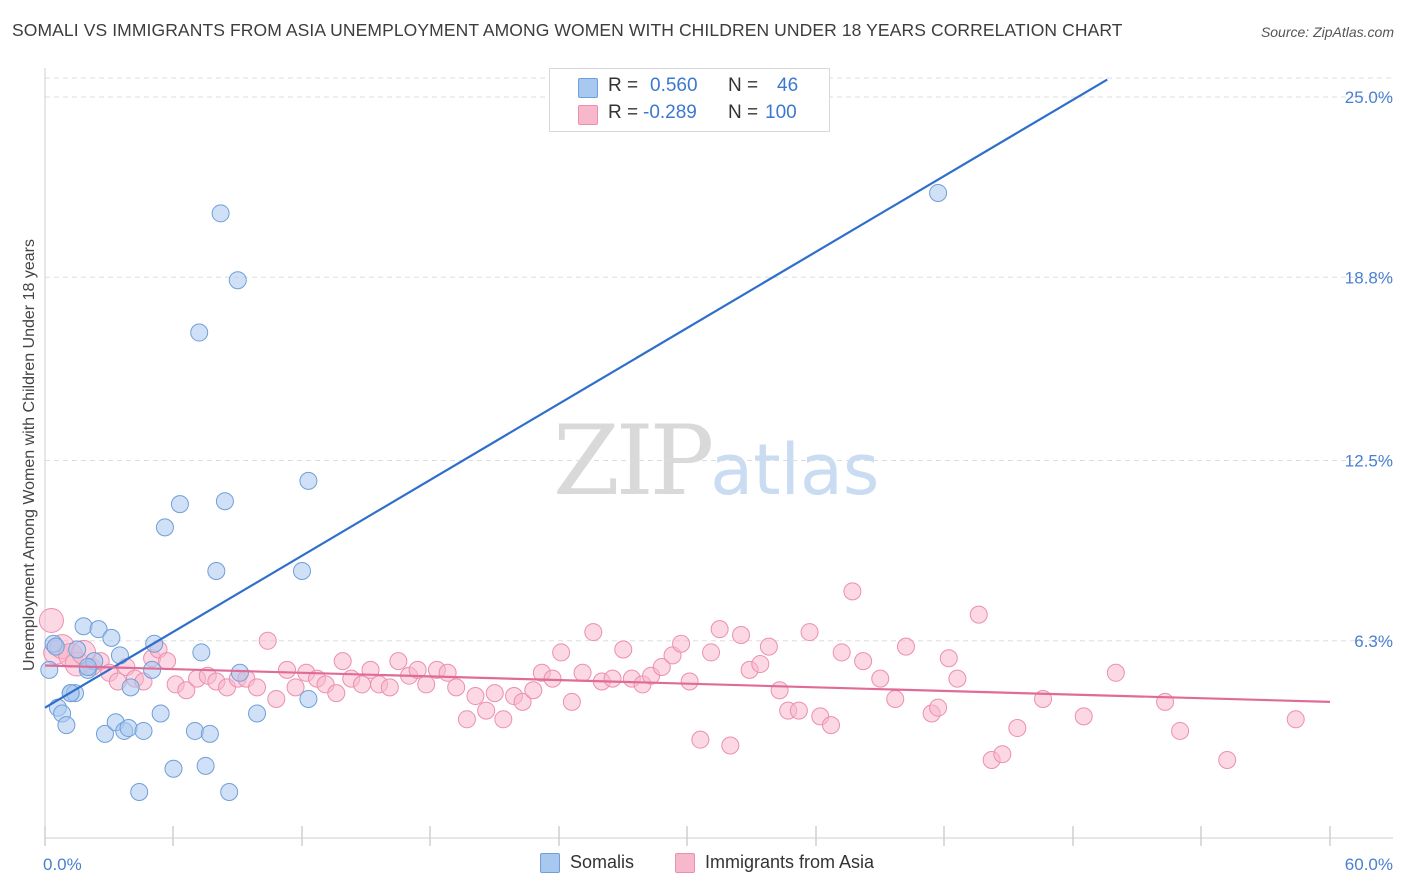 The image size is (1406, 892). I want to click on asia-trend-line, so click(687, 683).